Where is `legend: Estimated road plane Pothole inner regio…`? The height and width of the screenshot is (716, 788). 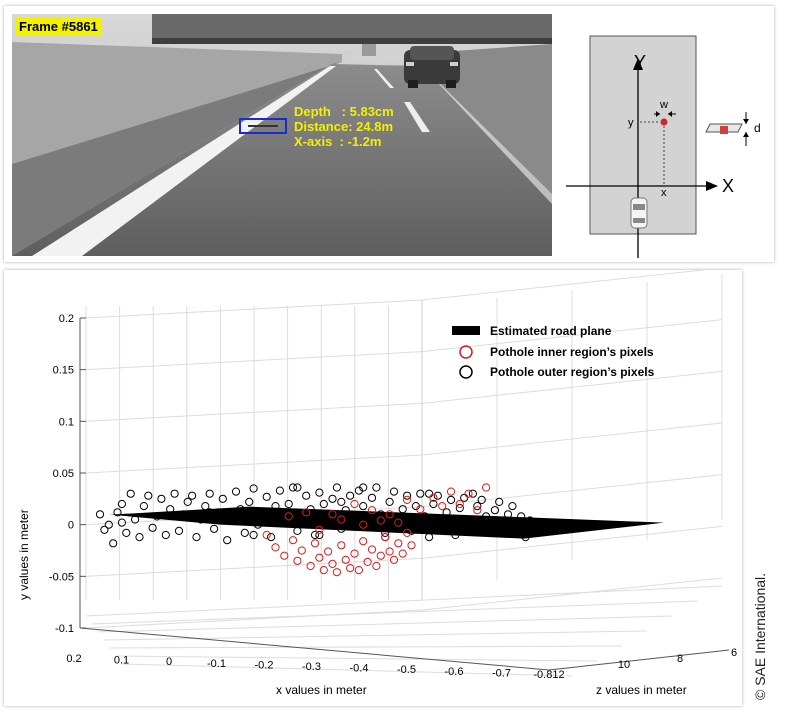 legend: Estimated road plane Pothole inner regio… is located at coordinates (553, 351).